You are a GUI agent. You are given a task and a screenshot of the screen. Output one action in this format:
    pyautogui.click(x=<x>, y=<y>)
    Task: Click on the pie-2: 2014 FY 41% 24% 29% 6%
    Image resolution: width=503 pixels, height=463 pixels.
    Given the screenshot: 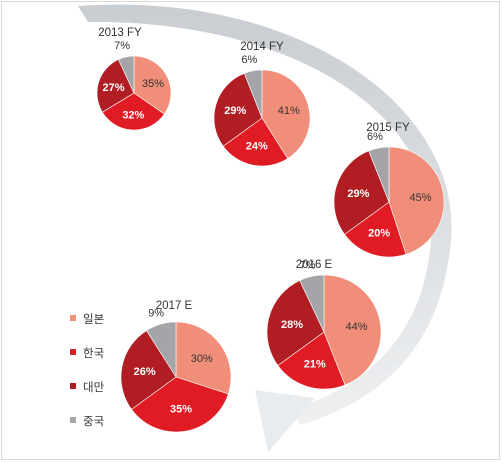 What is the action you would take?
    pyautogui.click(x=262, y=104)
    